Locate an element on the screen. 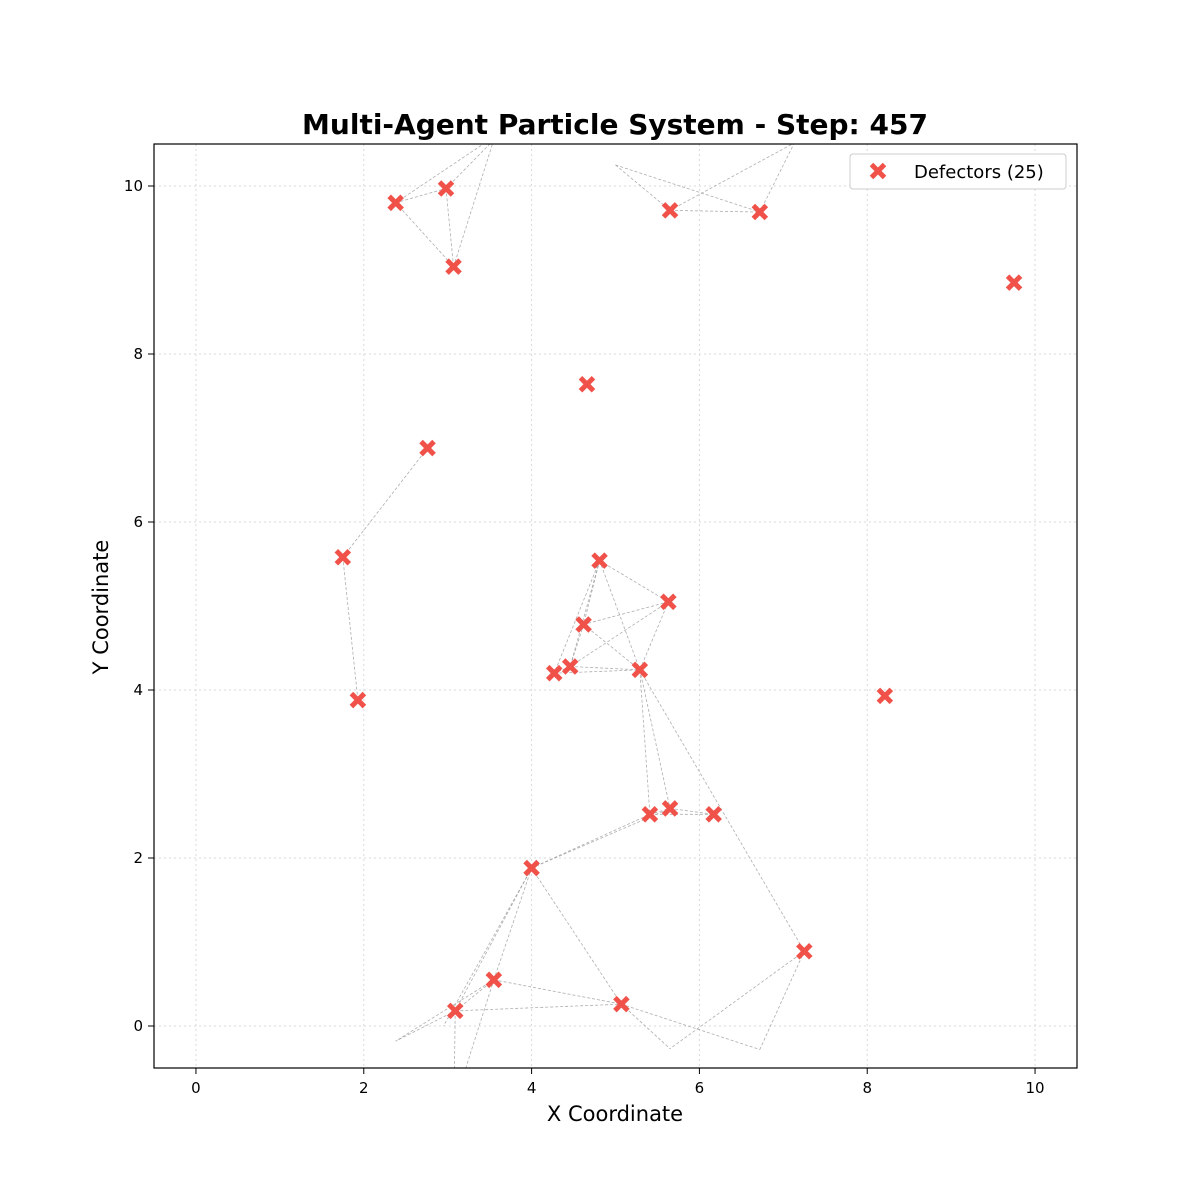 This screenshot has height=1200, width=1200. y-tick-label: 10 is located at coordinates (133, 186).